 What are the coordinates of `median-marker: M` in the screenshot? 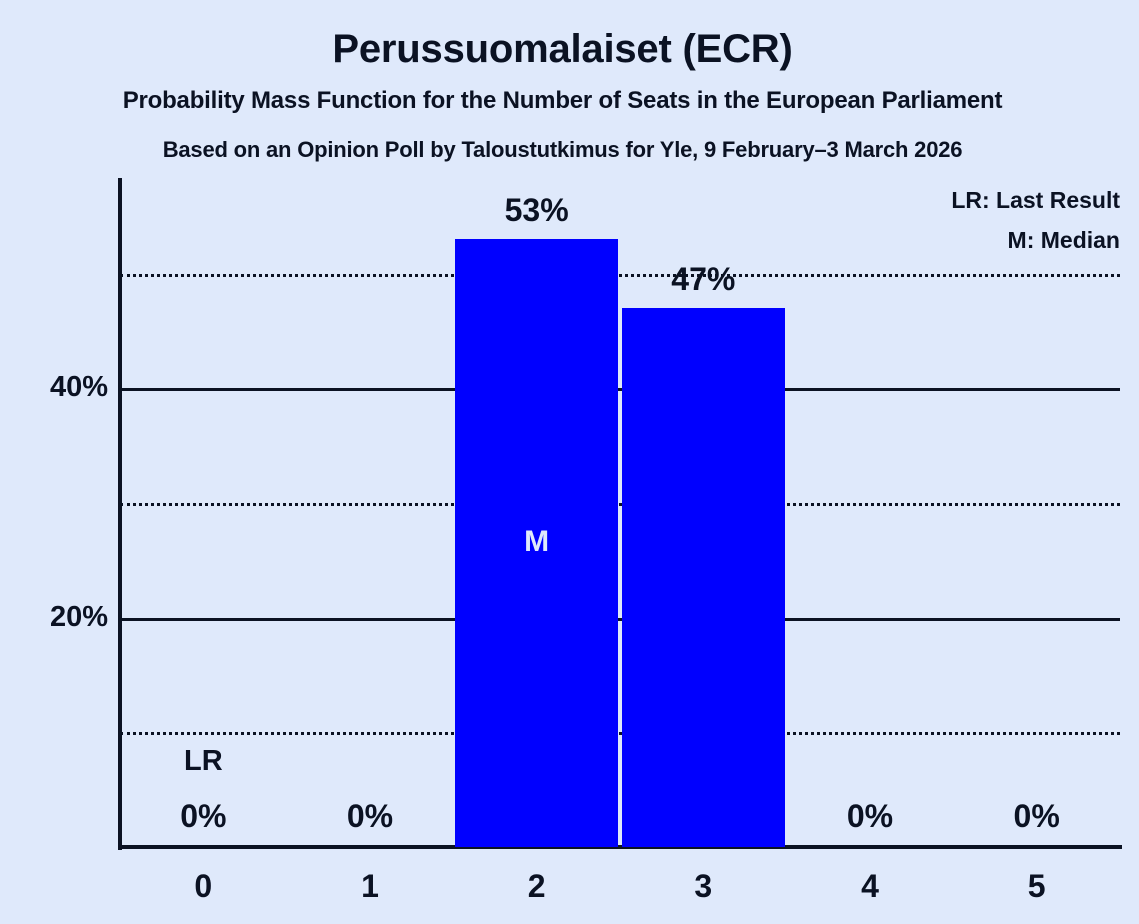 It's located at (537, 542).